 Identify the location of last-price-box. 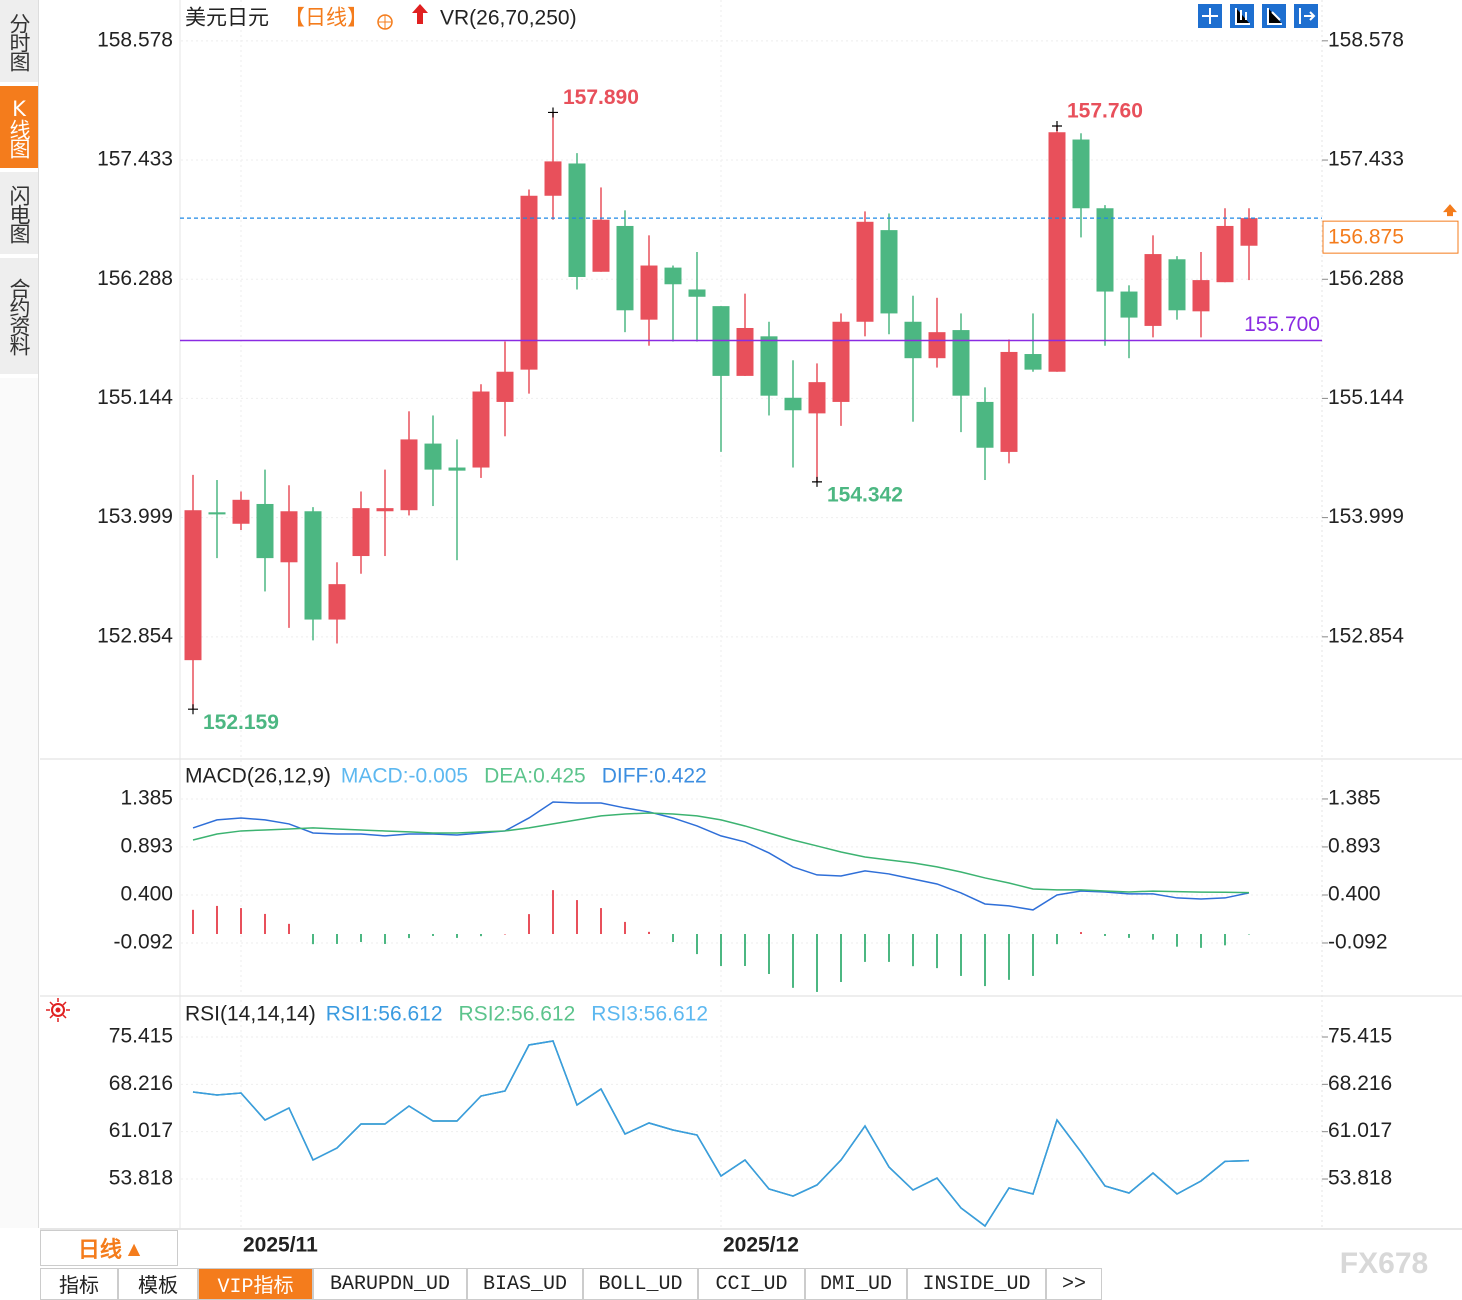
(1390, 237).